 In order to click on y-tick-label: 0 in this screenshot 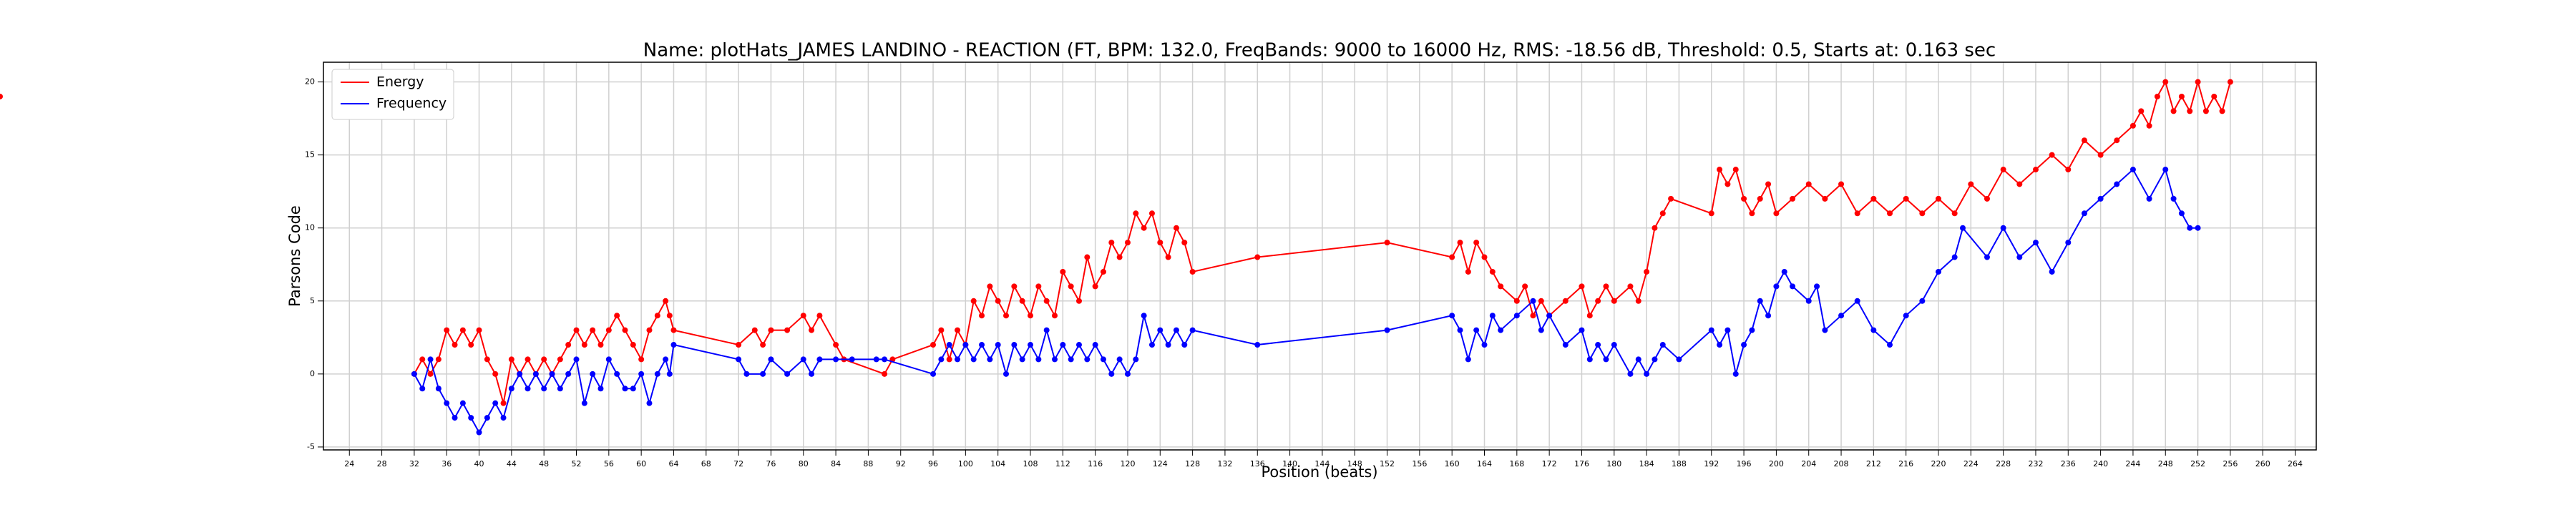, I will do `click(312, 373)`.